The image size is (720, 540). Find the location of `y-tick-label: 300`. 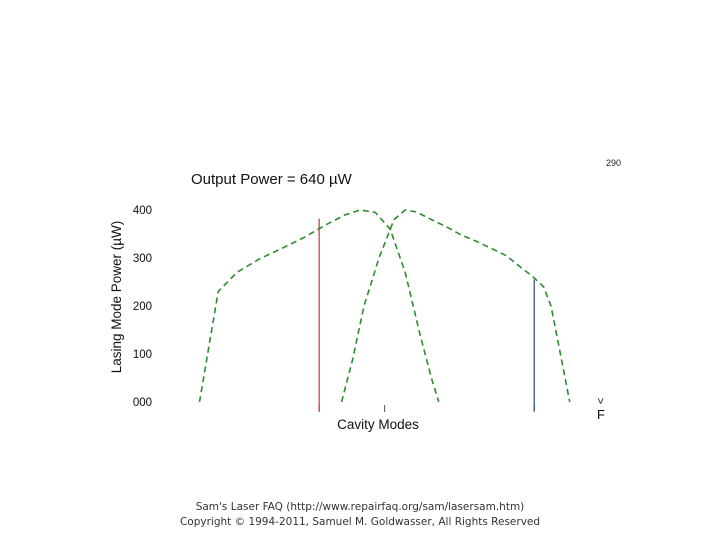

y-tick-label: 300 is located at coordinates (142, 259).